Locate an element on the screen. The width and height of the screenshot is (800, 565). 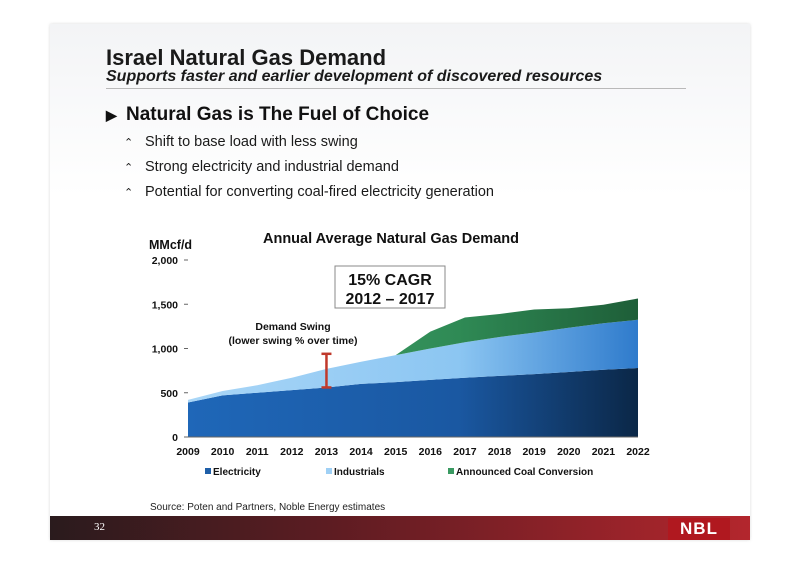
footer-bar: 32 NBL is located at coordinates (400, 528).